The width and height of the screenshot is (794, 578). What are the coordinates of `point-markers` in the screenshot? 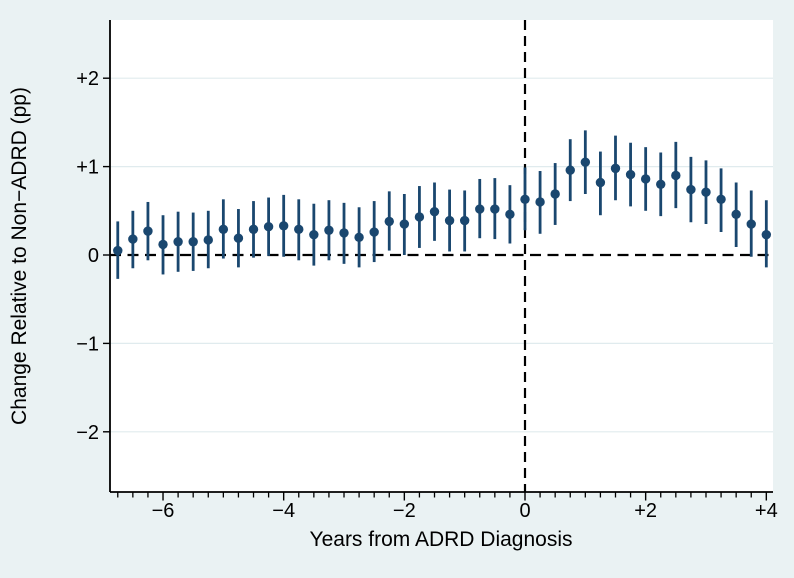 It's located at (442, 206).